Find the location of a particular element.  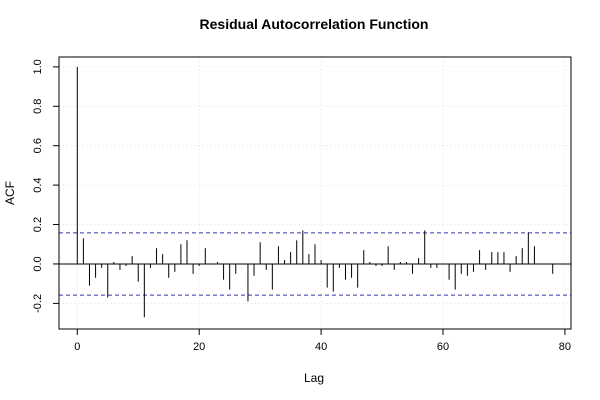

y-tick-label: 1.0 is located at coordinates (38, 66).